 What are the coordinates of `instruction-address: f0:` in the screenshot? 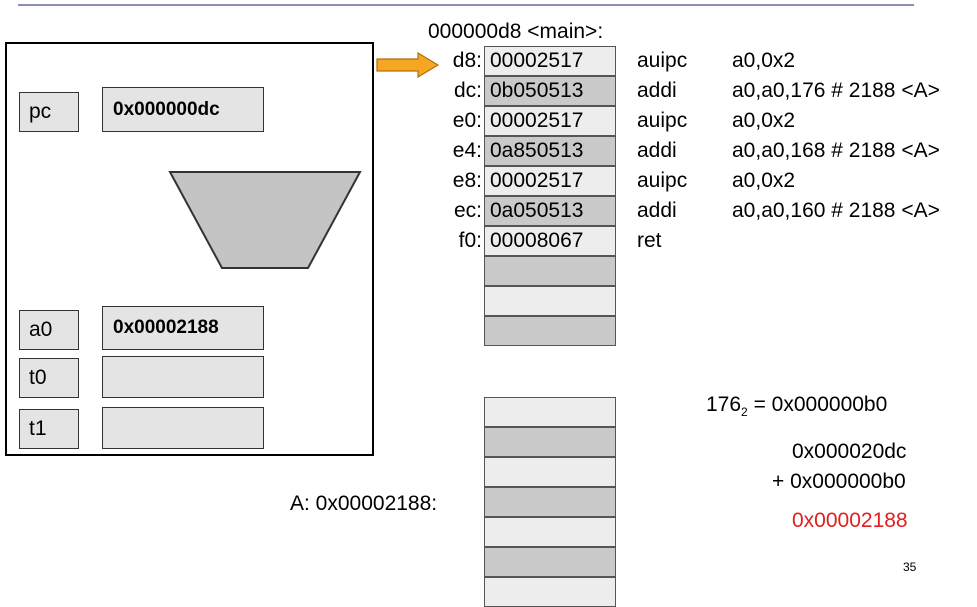 It's located at (470, 240).